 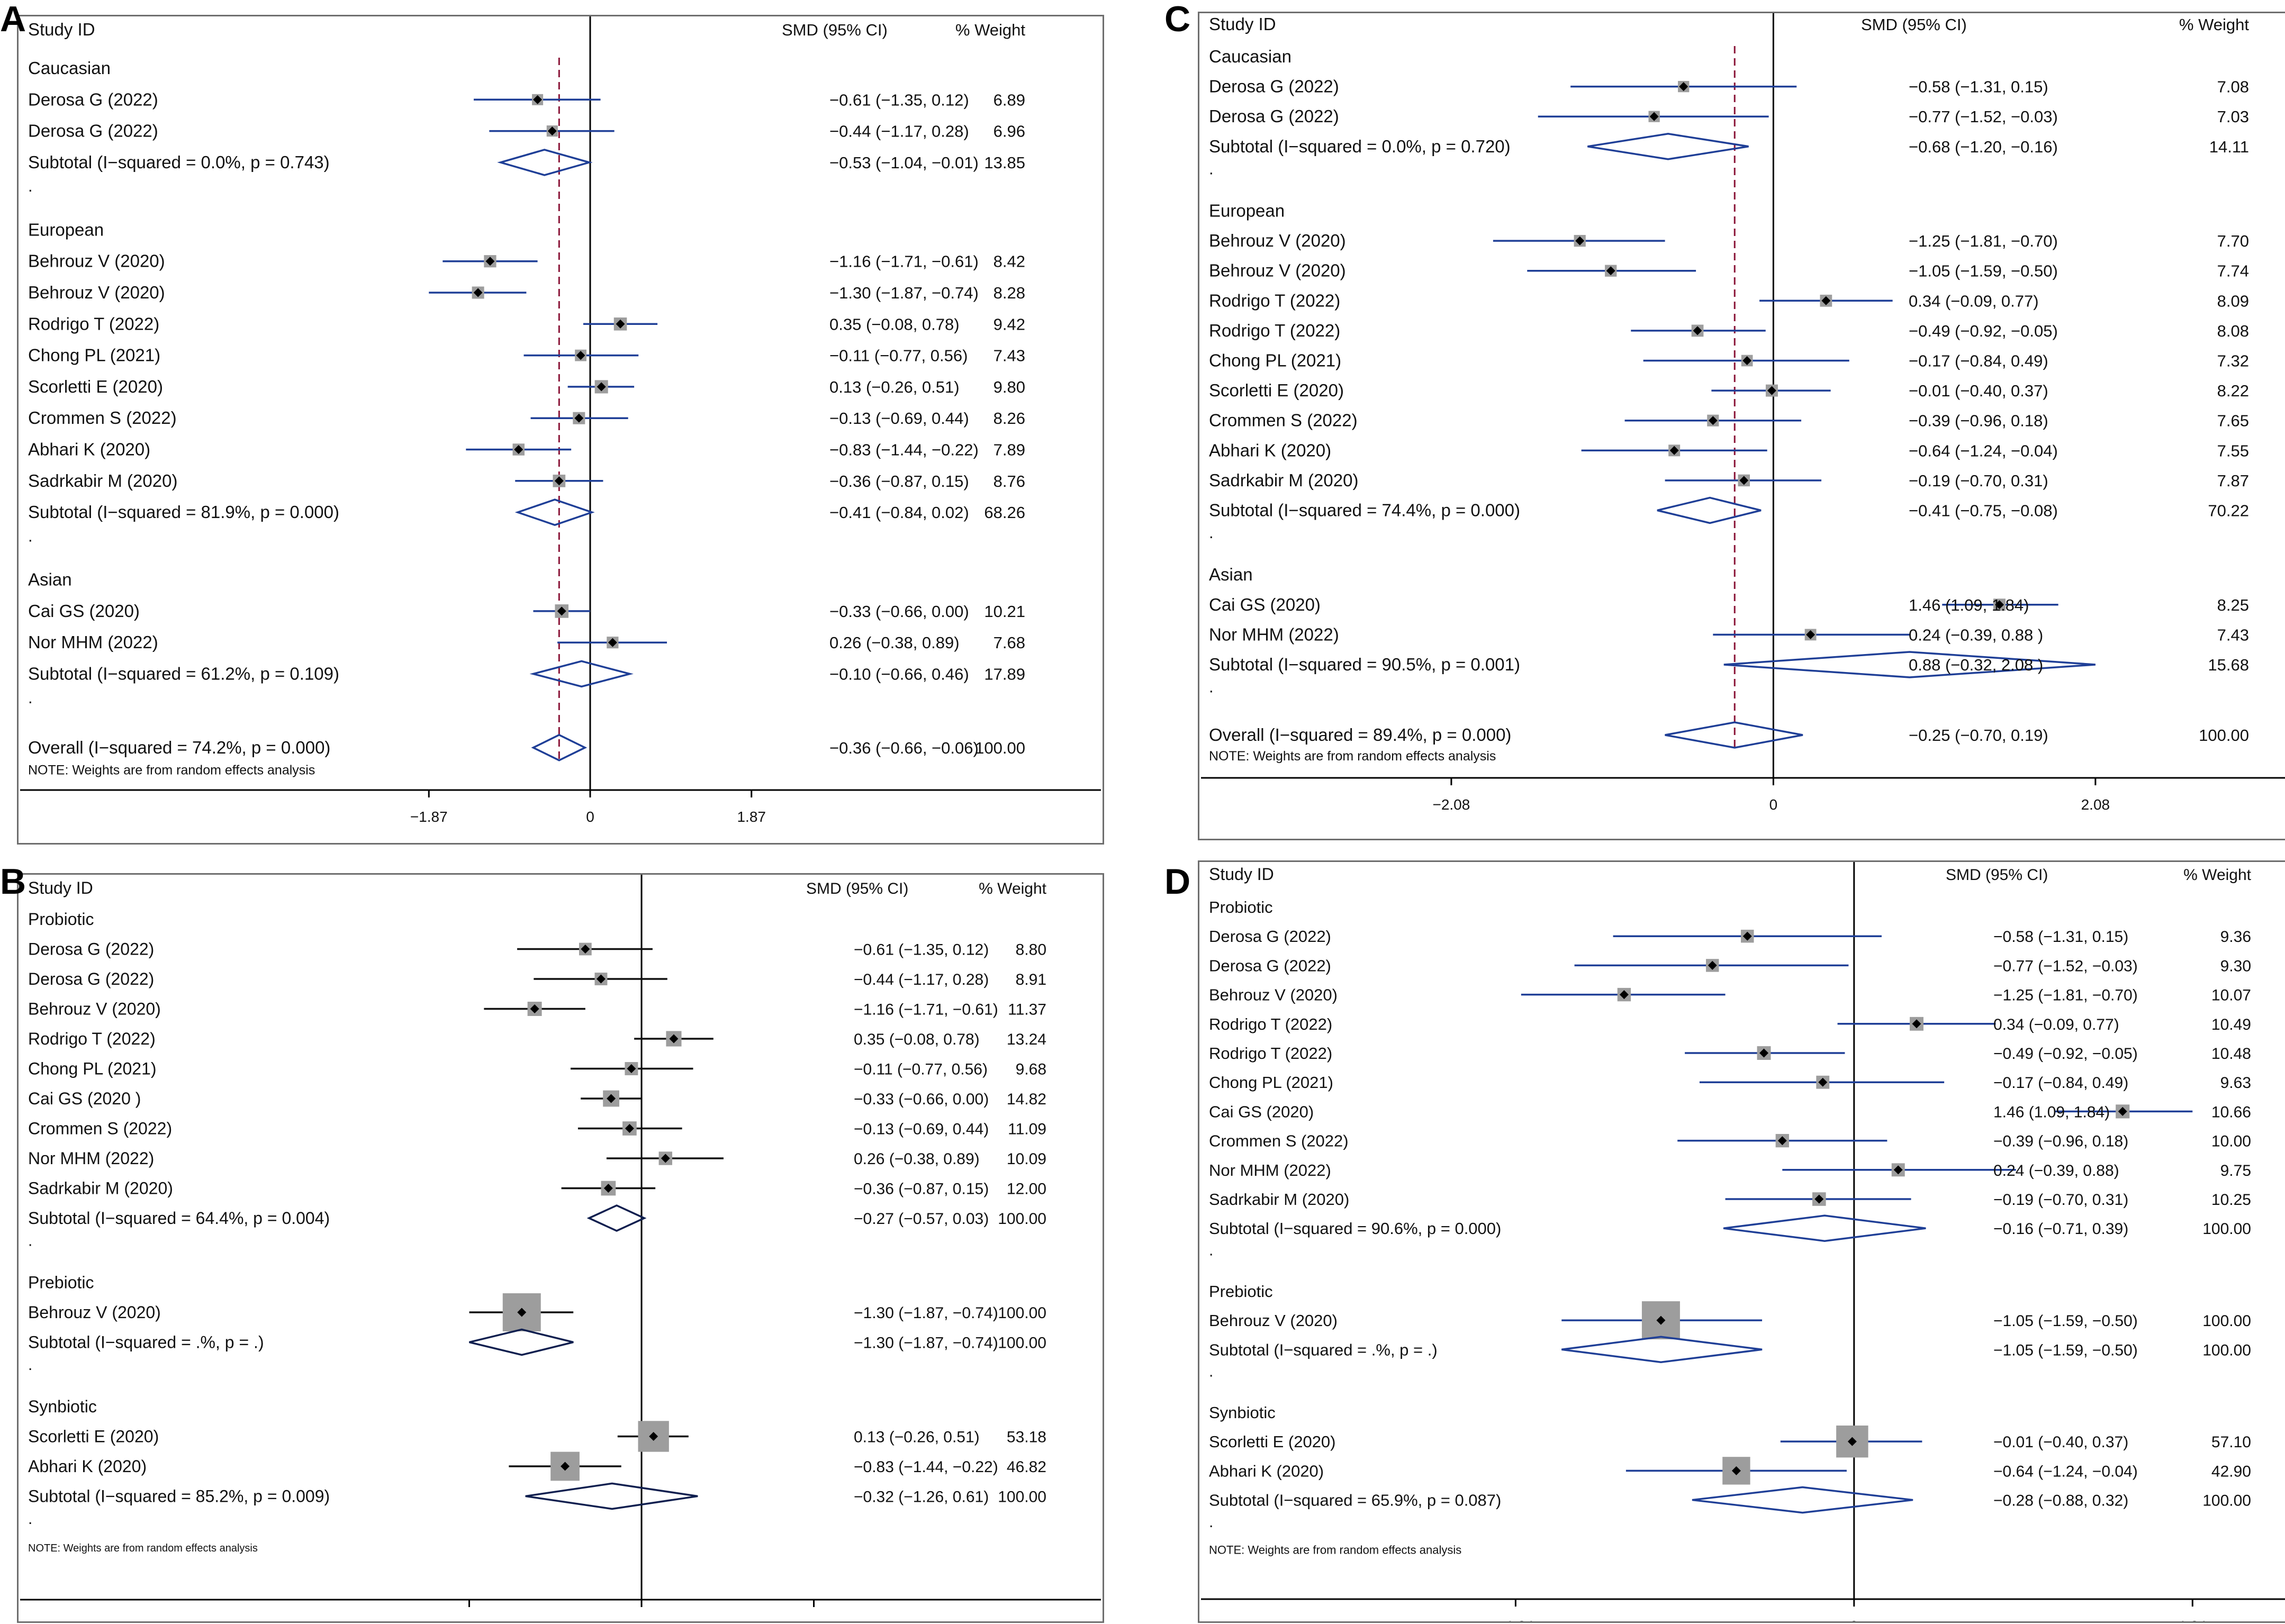 What do you see at coordinates (2228, 665) in the screenshot?
I see `weight-value: 15.68` at bounding box center [2228, 665].